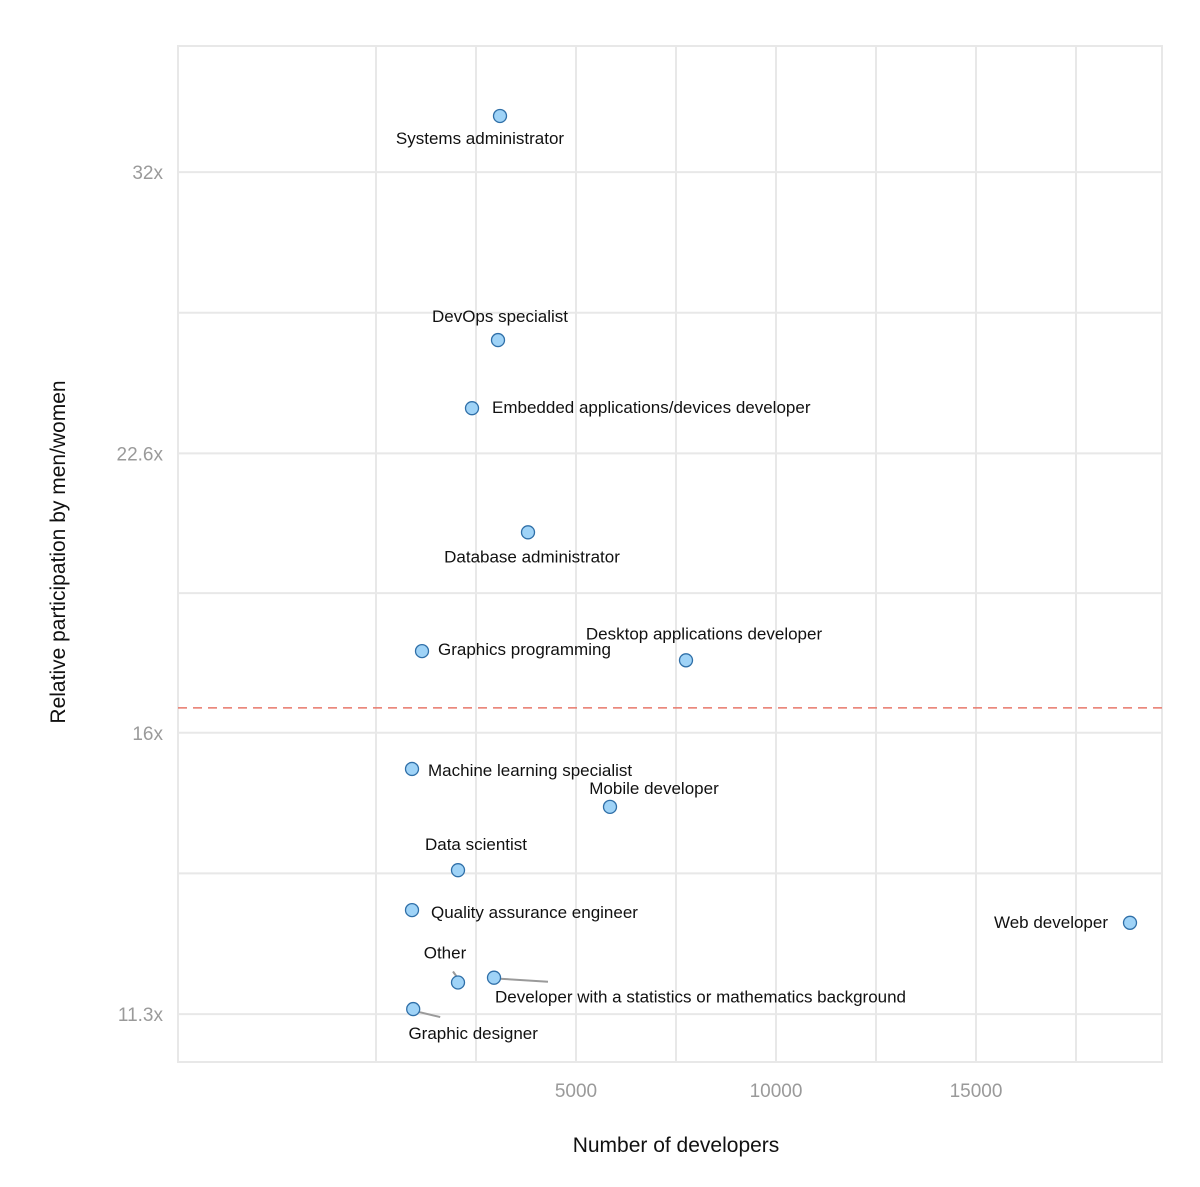 The image size is (1200, 1187). I want to click on x-tick-label: 5000, so click(576, 1091).